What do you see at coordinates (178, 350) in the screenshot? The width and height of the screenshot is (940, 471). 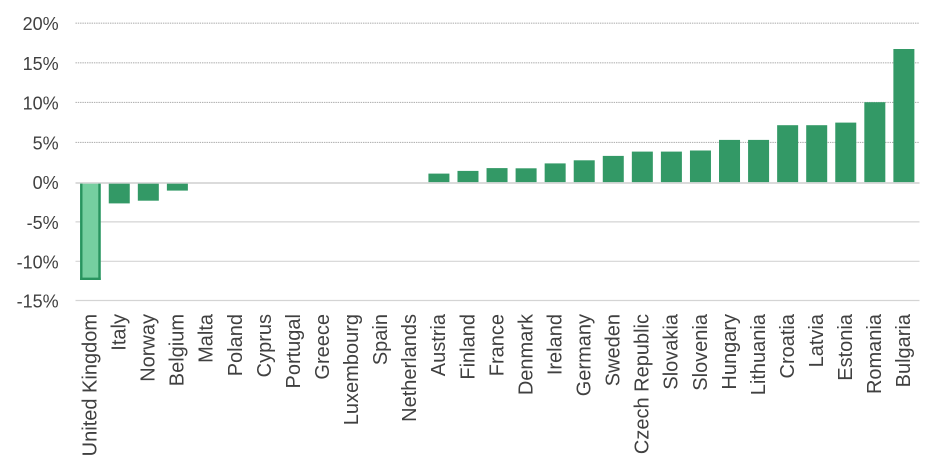 I see `svg-text: Belgium` at bounding box center [178, 350].